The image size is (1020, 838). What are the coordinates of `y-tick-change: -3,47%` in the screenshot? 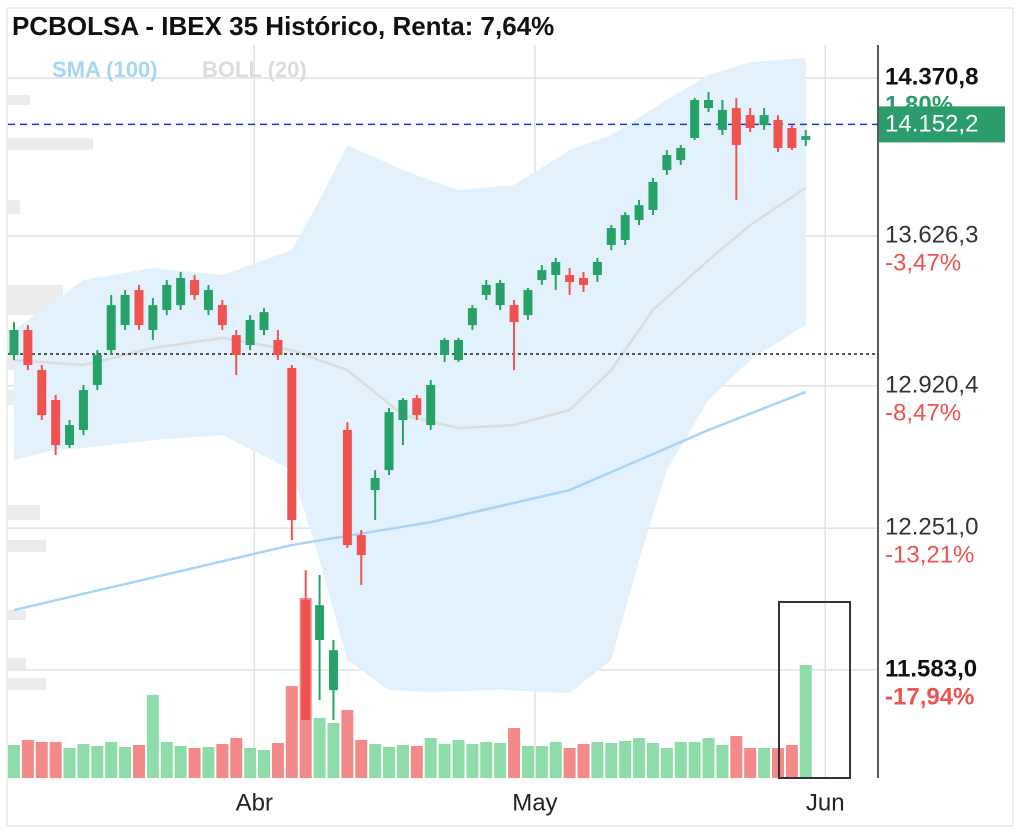 It's located at (923, 262).